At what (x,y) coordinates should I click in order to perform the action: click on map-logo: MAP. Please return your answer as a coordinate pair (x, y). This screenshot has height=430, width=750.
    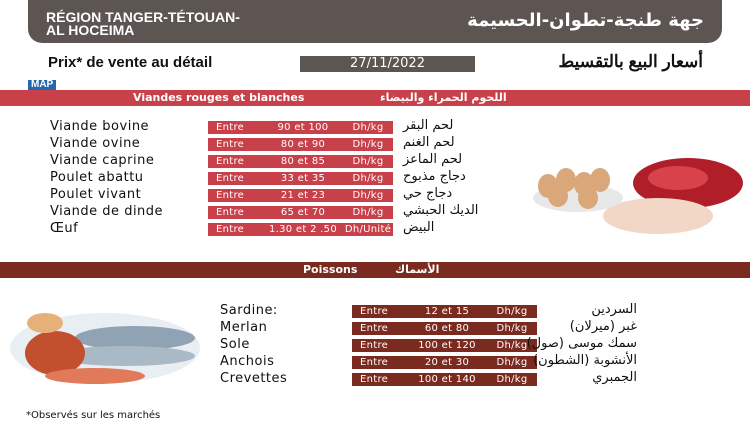
    Looking at the image, I should click on (42, 85).